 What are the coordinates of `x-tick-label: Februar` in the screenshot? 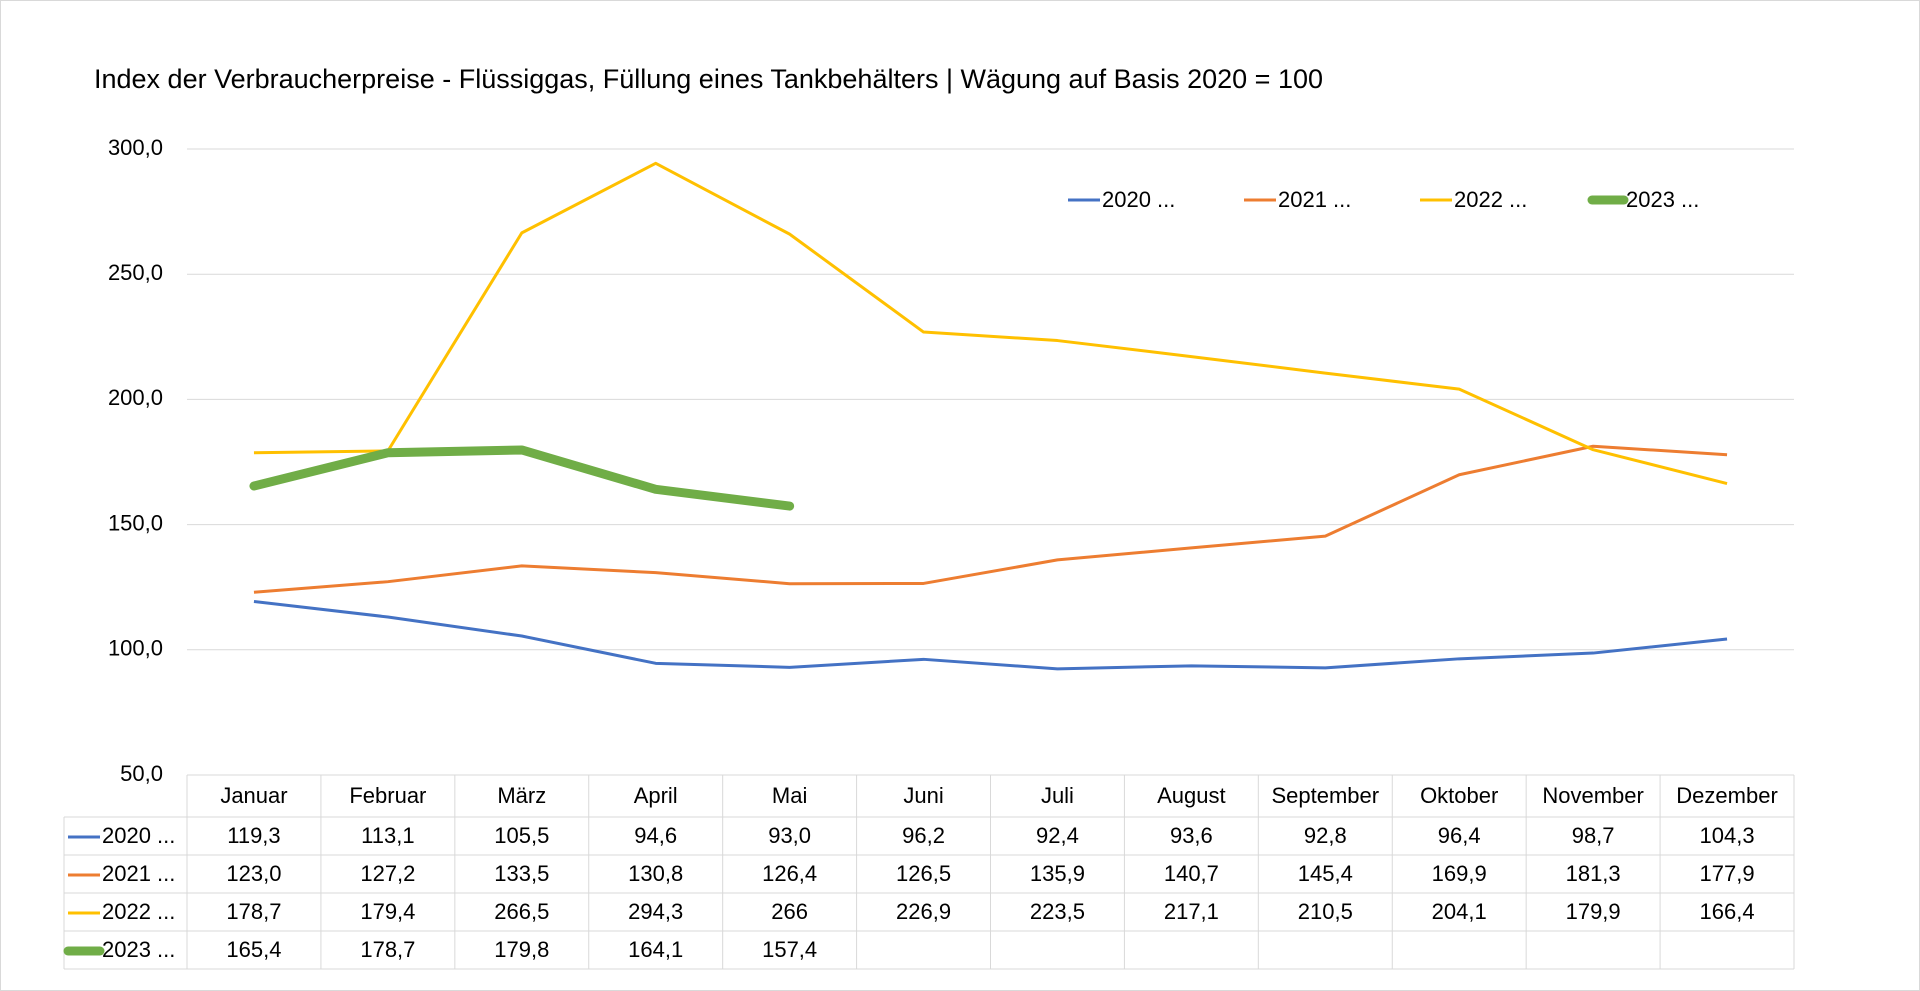 It's located at (387, 795).